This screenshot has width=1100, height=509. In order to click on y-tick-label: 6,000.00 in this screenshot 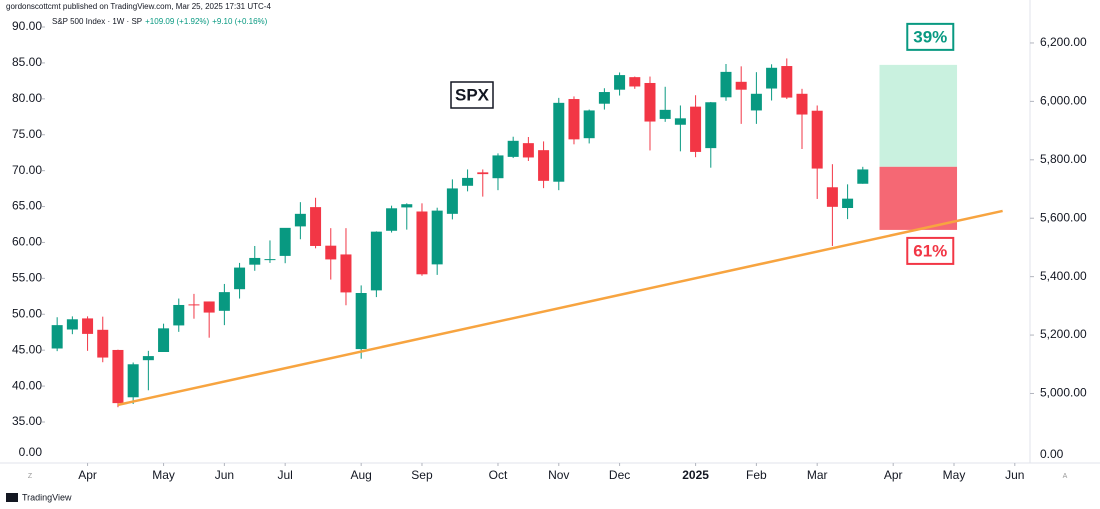, I will do `click(1063, 101)`.